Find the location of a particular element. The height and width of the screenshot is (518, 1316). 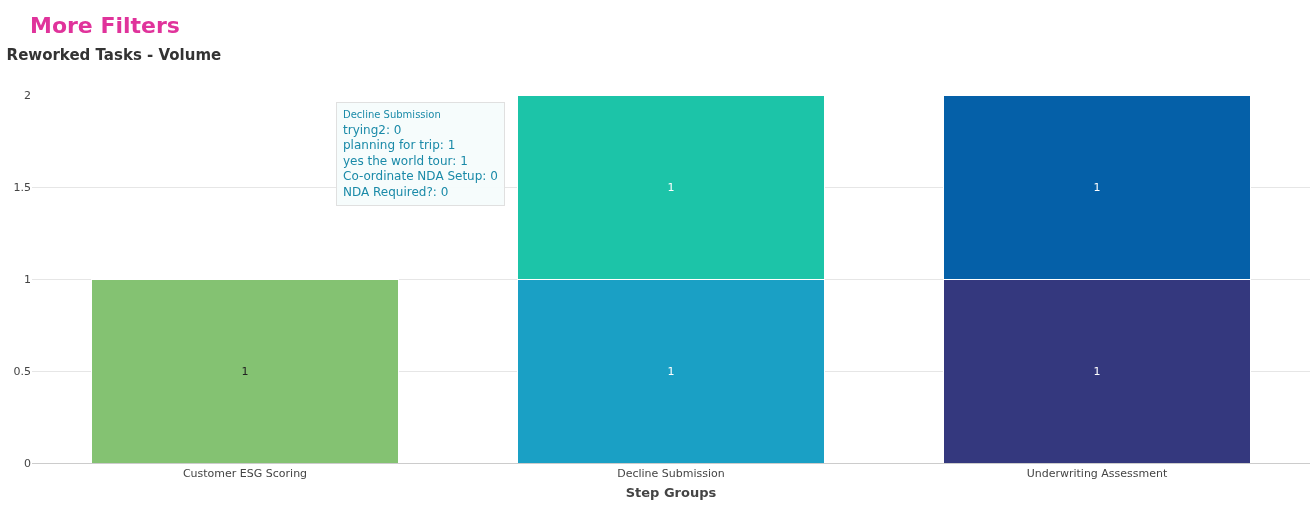

annotation: NDA Required?: 0 is located at coordinates (396, 192).